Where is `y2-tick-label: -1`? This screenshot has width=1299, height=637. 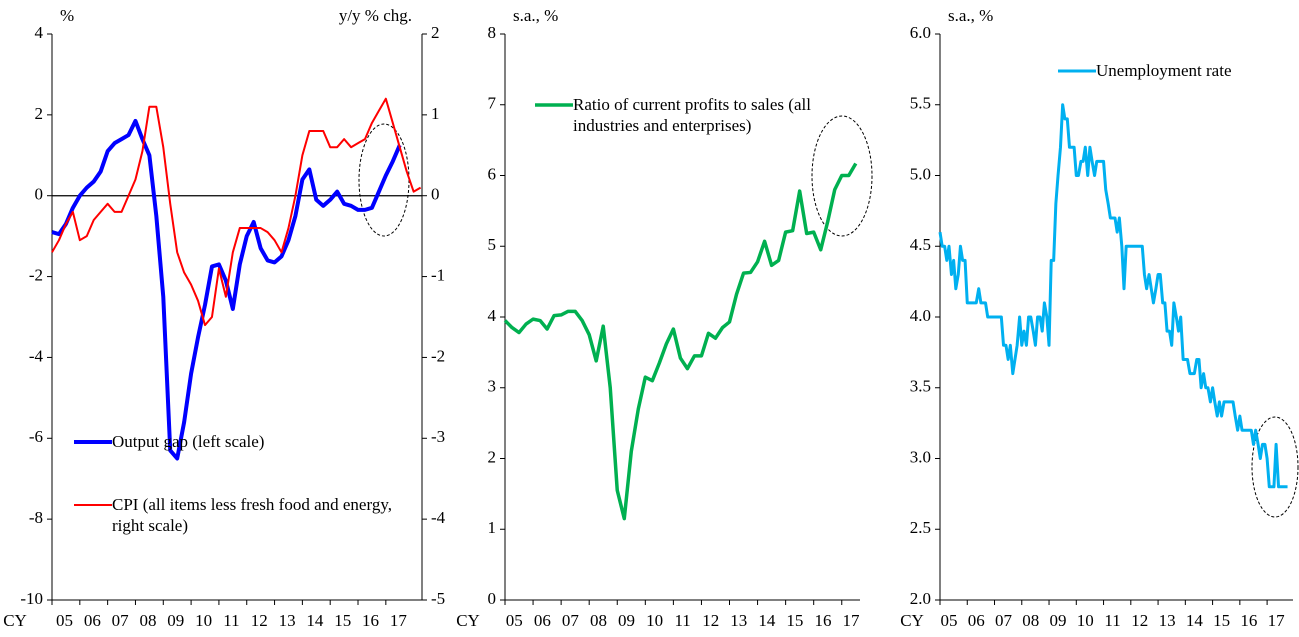
y2-tick-label: -1 is located at coordinates (438, 274).